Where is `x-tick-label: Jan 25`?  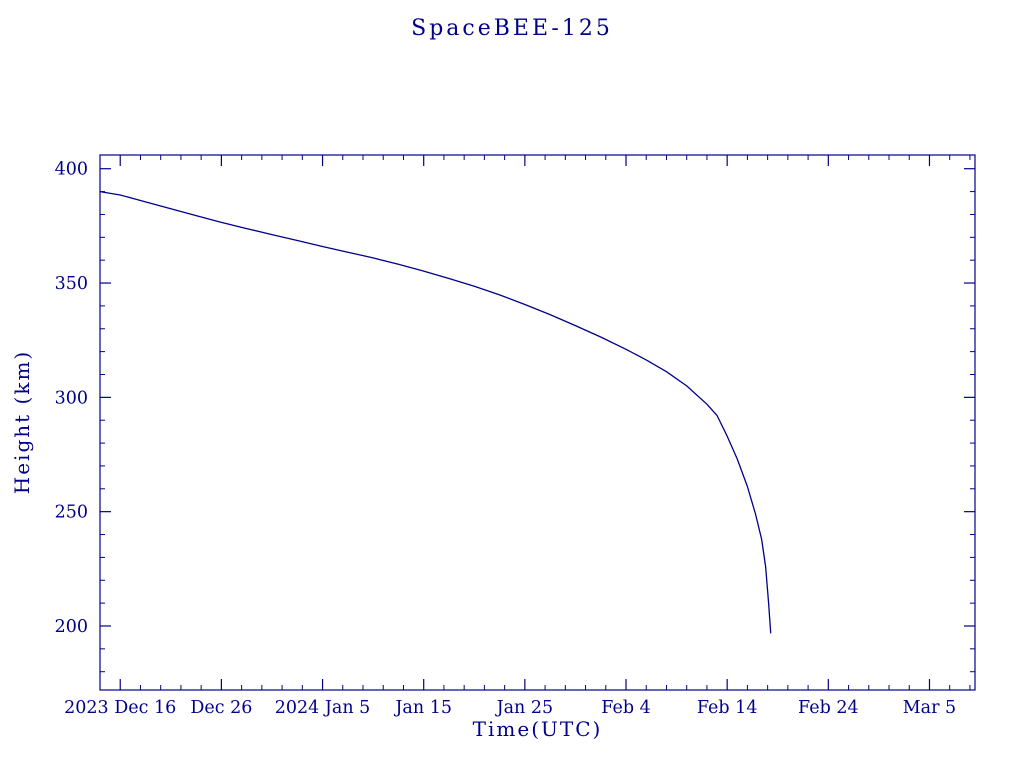
x-tick-label: Jan 25 is located at coordinates (524, 708).